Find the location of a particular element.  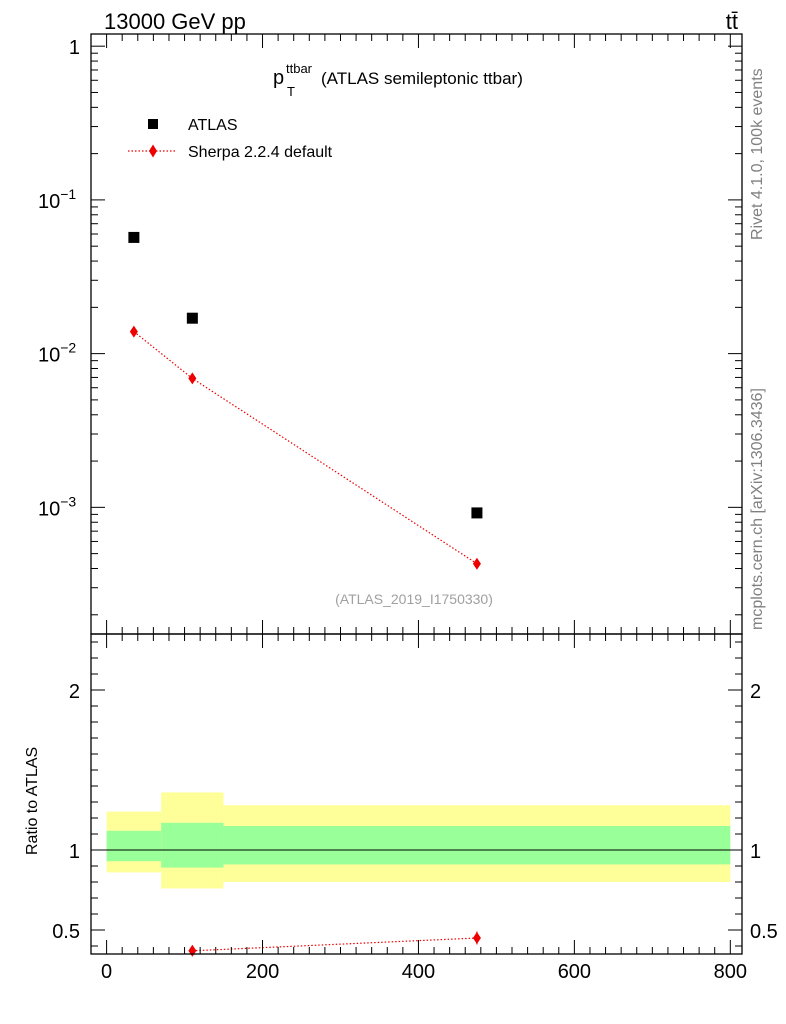

legend-label-sherpa: Sherpa 2.2.4 default is located at coordinates (260, 152).